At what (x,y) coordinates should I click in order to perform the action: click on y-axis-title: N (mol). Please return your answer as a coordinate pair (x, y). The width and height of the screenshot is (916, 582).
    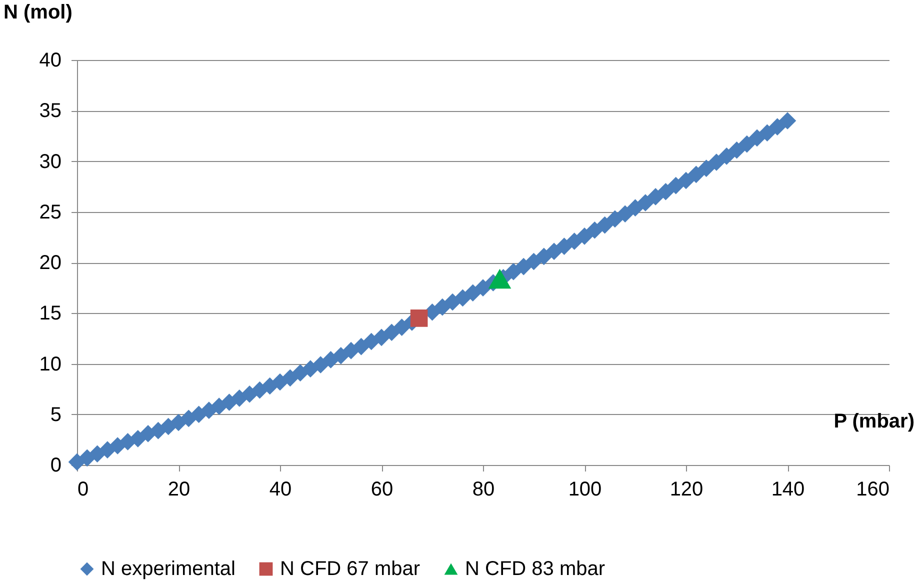
    Looking at the image, I should click on (38, 13).